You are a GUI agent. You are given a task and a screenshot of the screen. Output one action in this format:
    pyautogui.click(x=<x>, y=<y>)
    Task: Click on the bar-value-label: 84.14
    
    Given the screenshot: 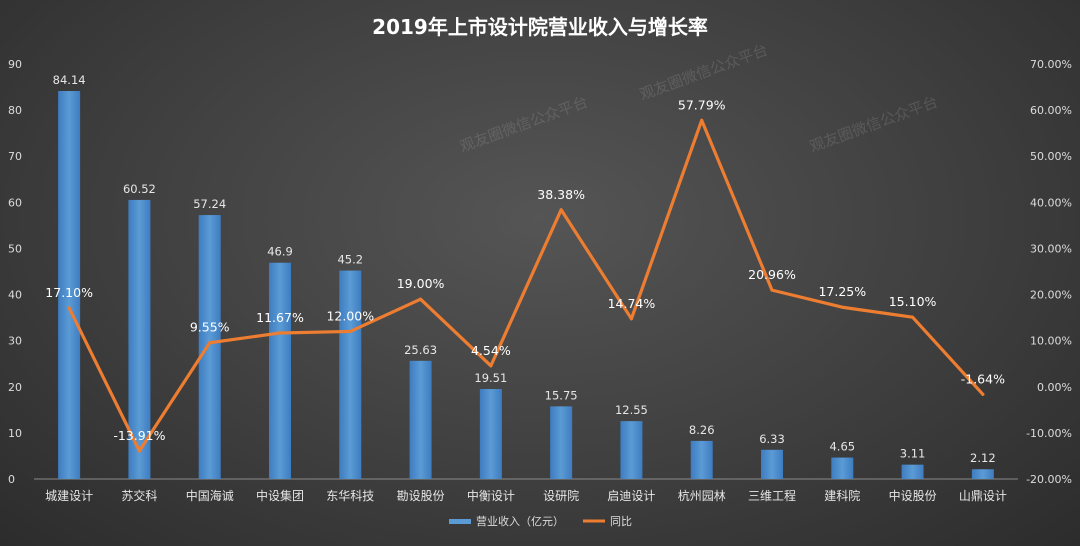 What is the action you would take?
    pyautogui.click(x=69, y=80)
    